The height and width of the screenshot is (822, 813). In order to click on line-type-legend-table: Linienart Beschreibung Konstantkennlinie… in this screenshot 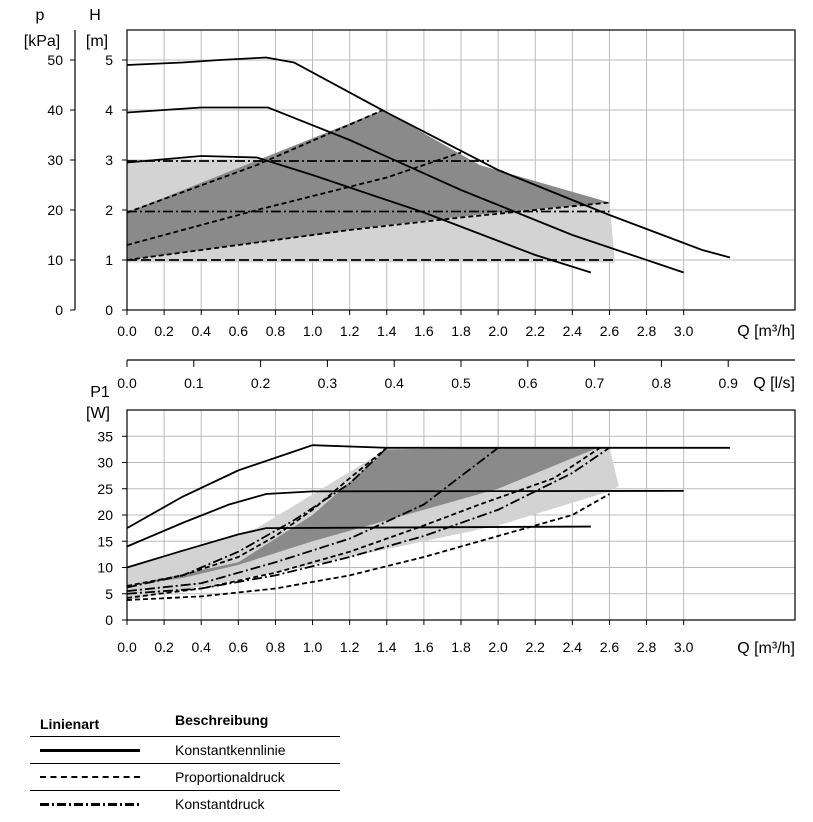, I will do `click(185, 764)`.